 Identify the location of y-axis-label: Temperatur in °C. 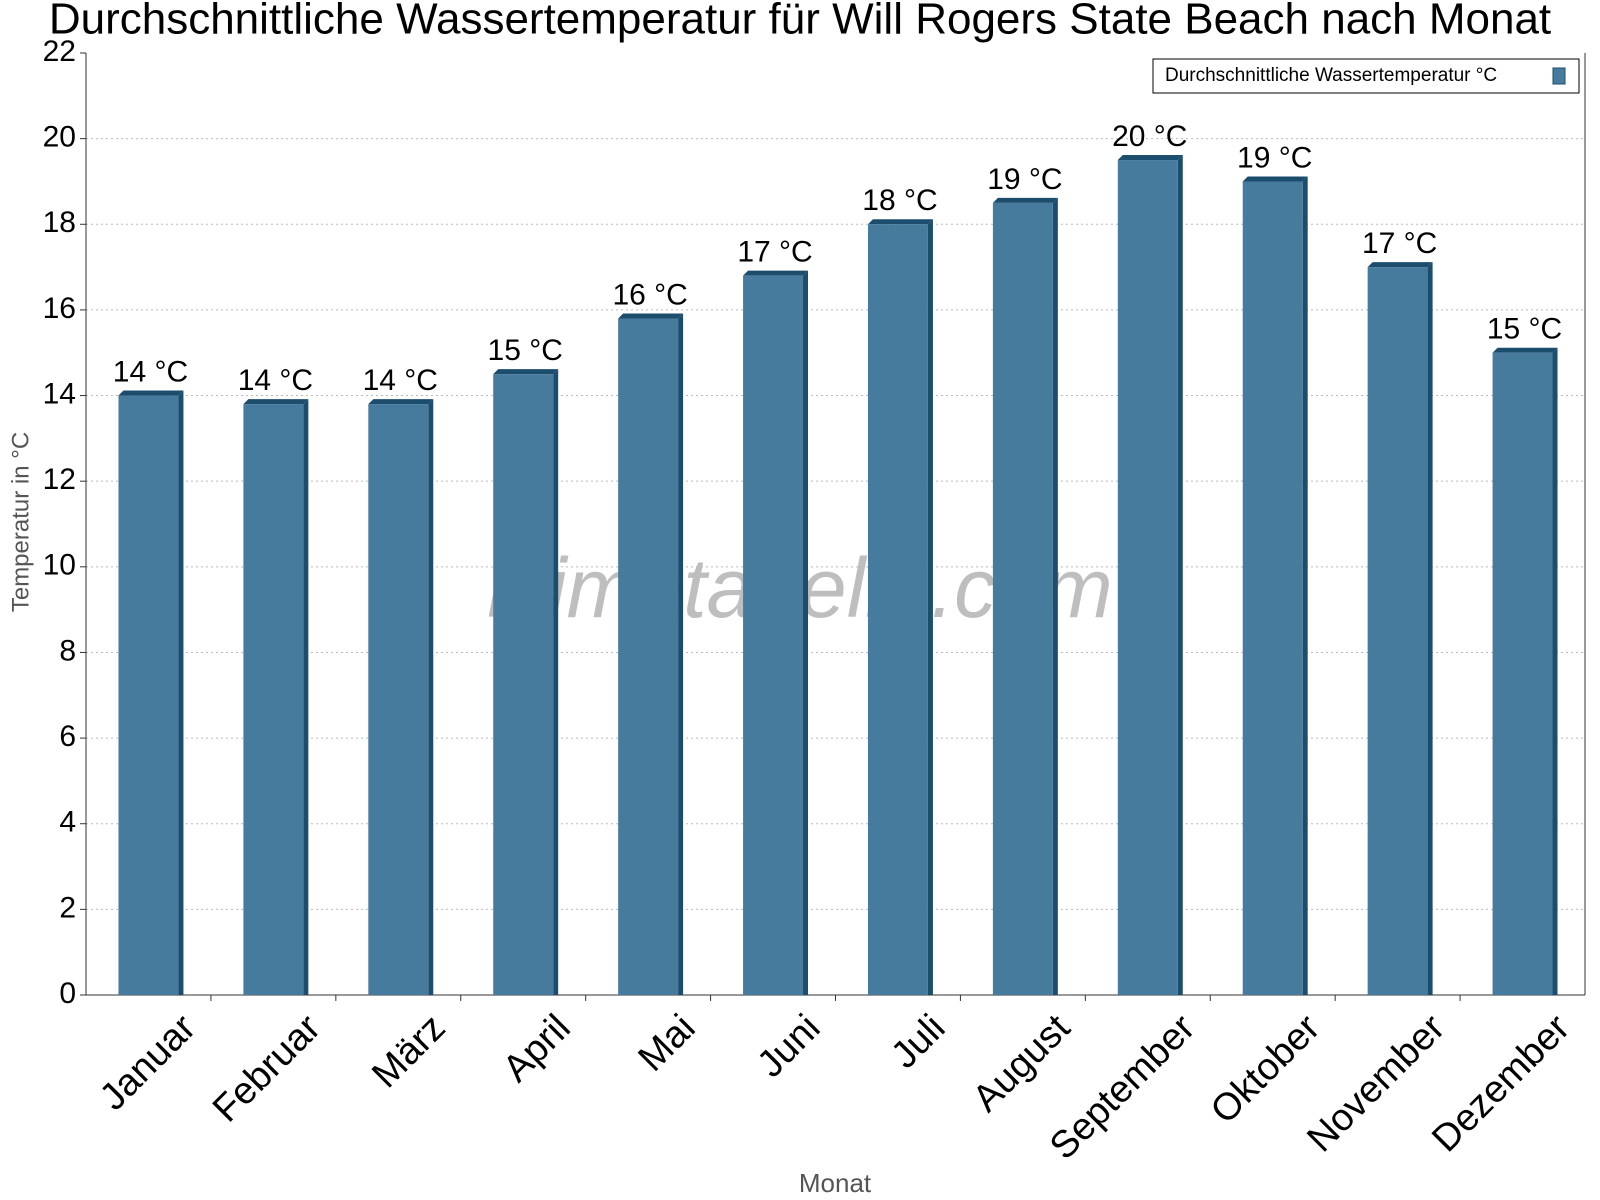
(20, 522).